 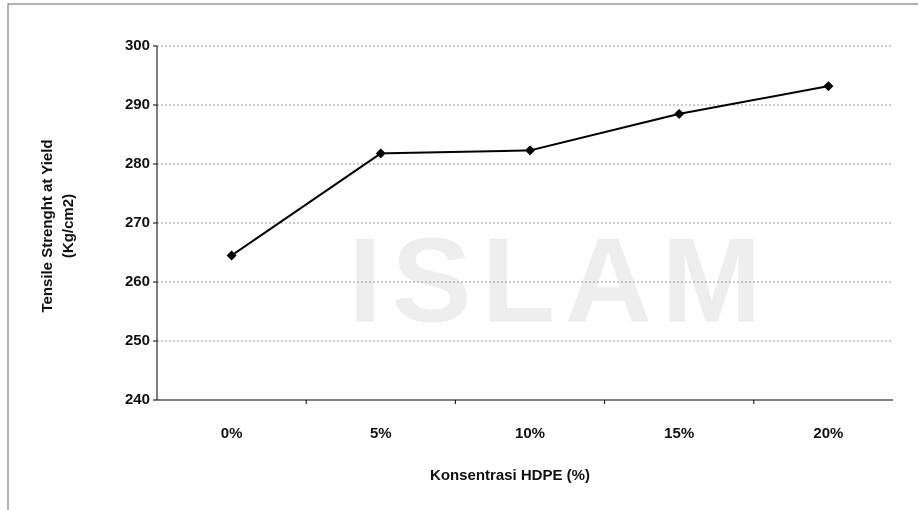 I want to click on watermark: ISLAM, so click(x=559, y=281).